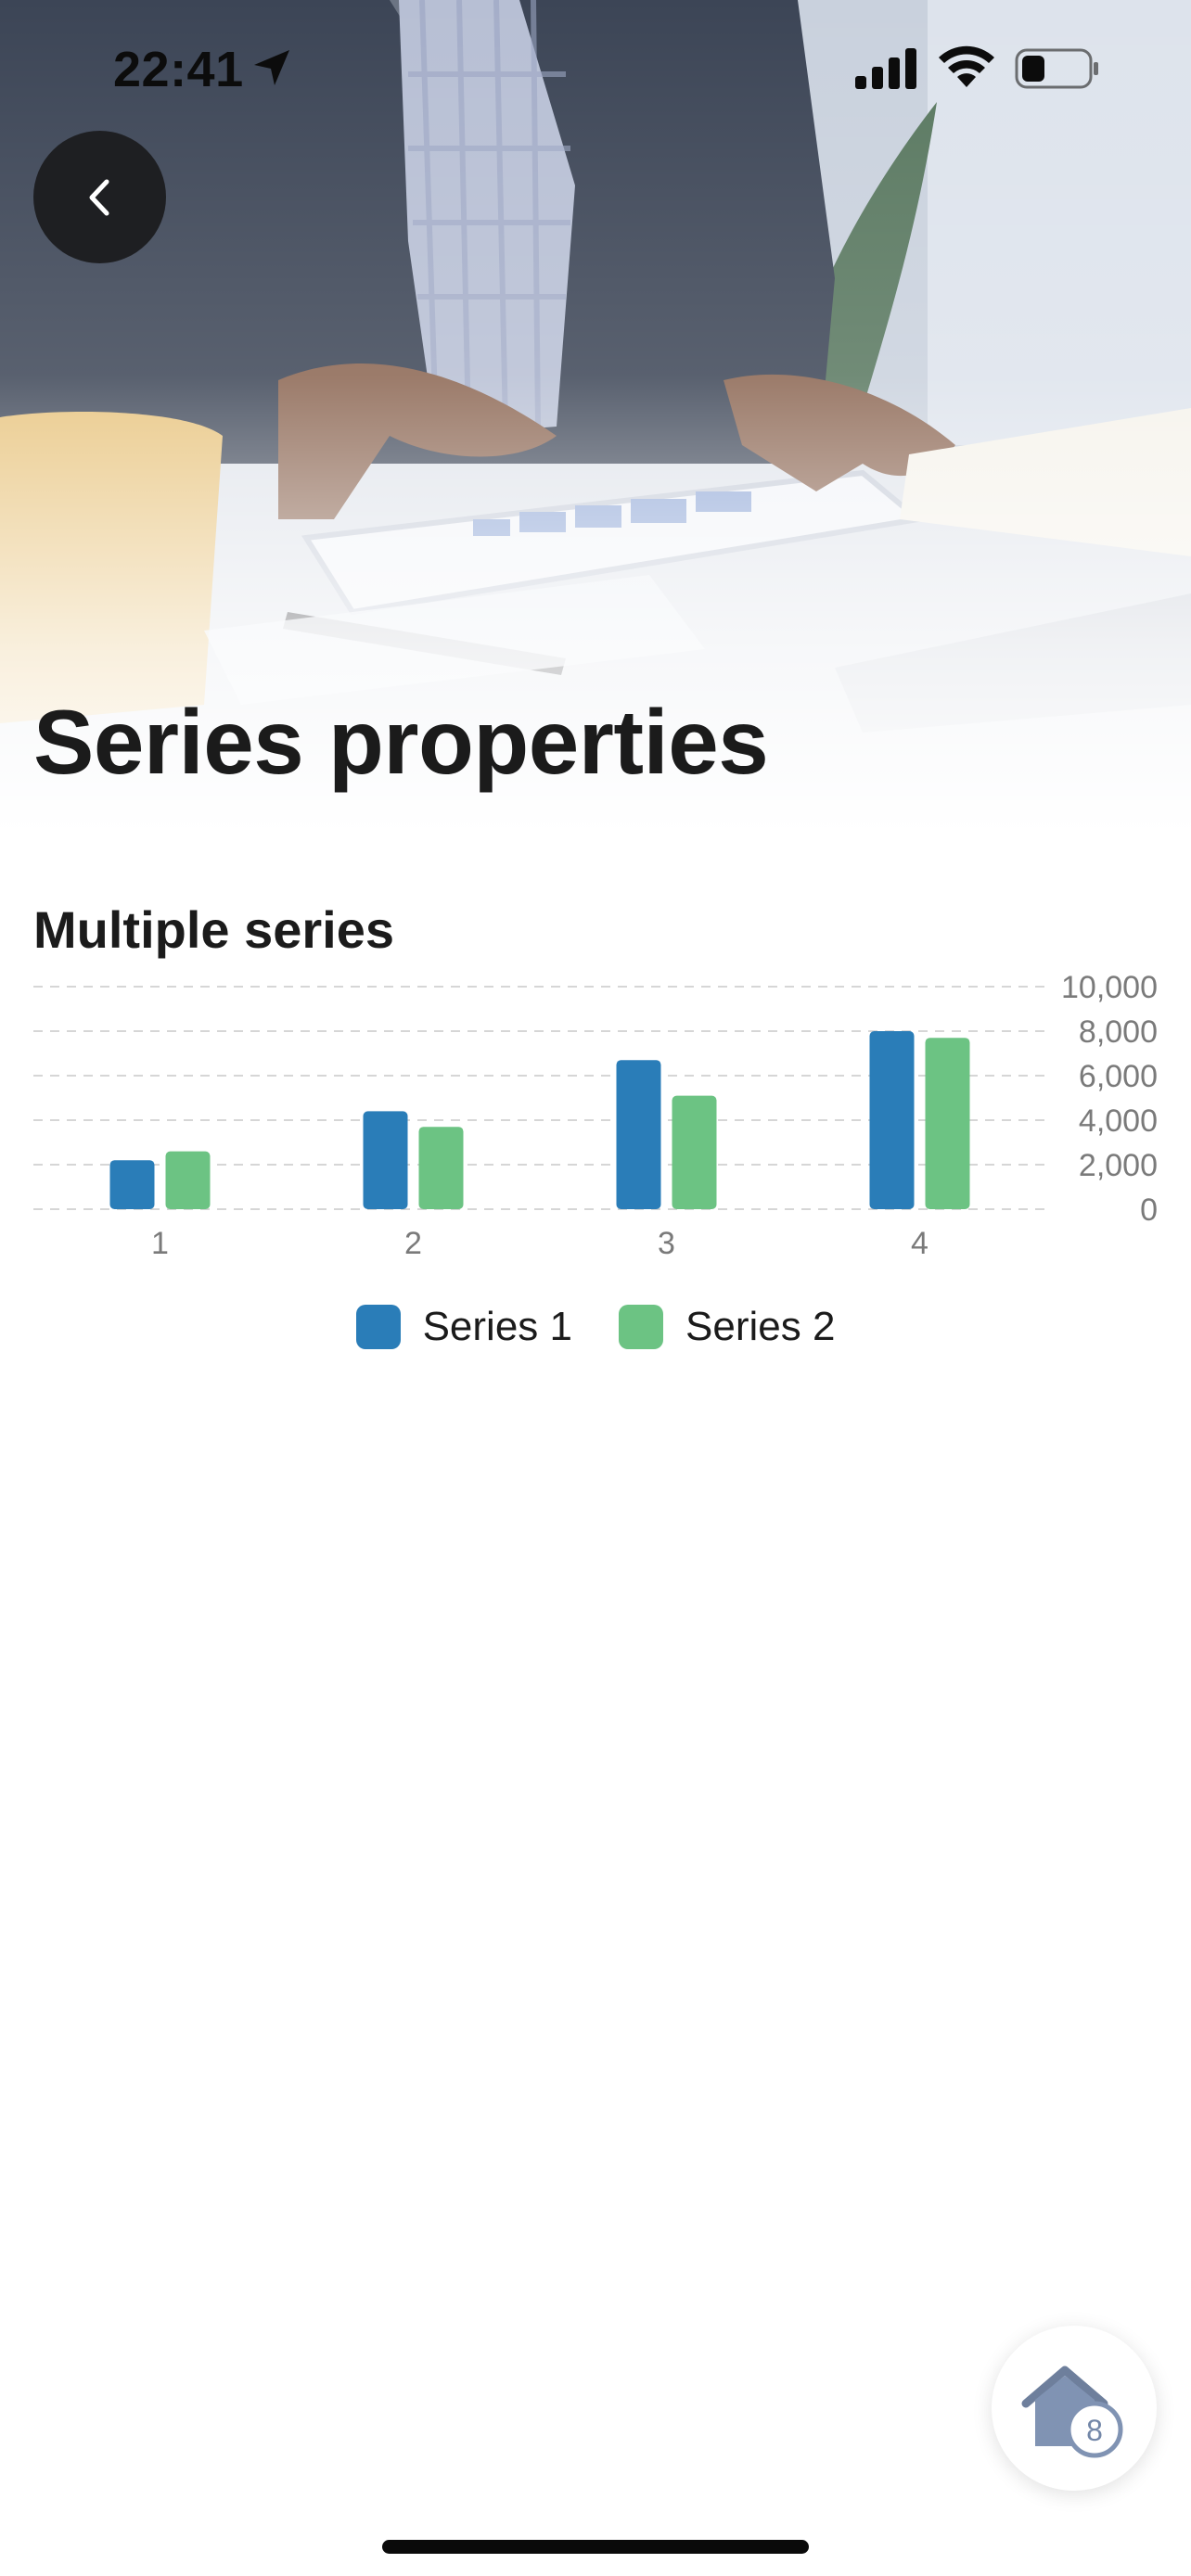  Describe the element at coordinates (1149, 1210) in the screenshot. I see `y-tick-label: 0` at that location.